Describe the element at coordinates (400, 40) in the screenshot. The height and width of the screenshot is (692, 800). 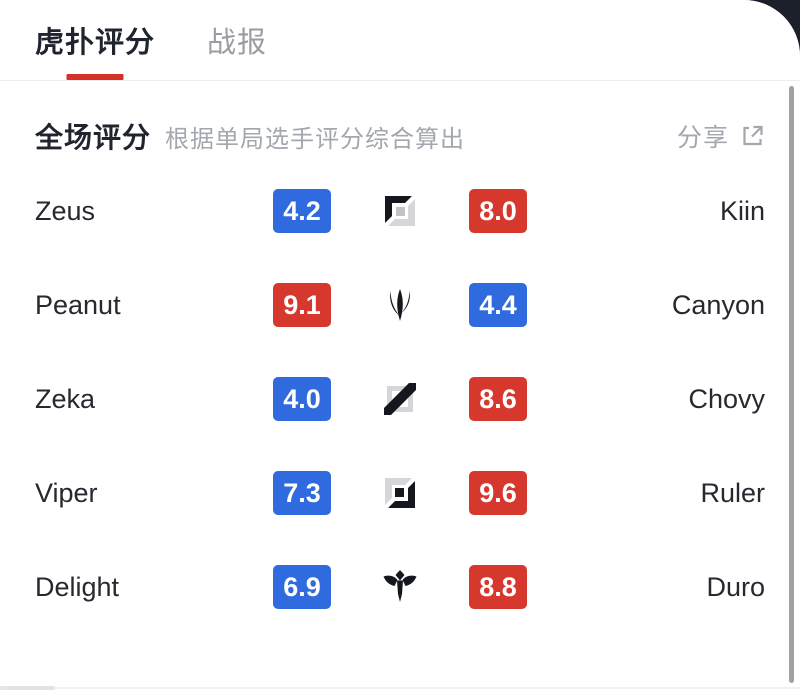
I see `tab-bar: 虎扑评分 战报` at that location.